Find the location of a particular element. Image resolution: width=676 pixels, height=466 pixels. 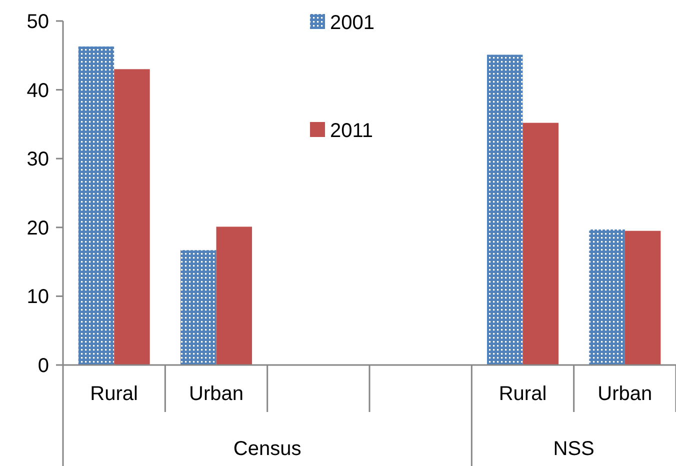

y-tick-label: 40 is located at coordinates (37, 91).